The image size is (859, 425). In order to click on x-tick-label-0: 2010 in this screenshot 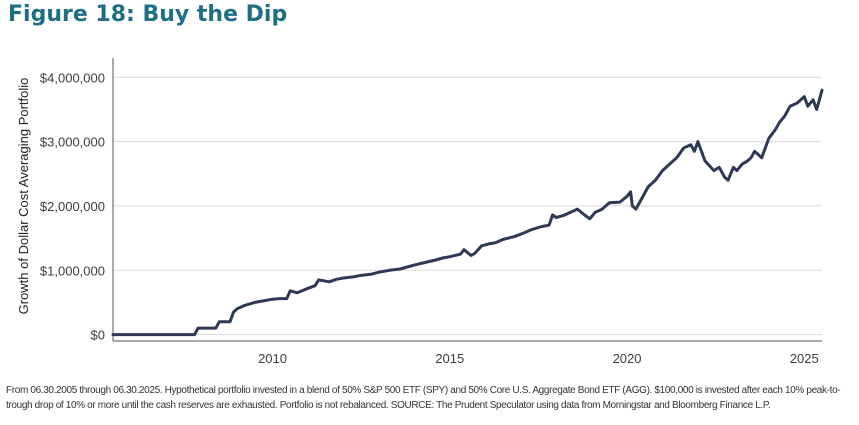, I will do `click(272, 358)`.